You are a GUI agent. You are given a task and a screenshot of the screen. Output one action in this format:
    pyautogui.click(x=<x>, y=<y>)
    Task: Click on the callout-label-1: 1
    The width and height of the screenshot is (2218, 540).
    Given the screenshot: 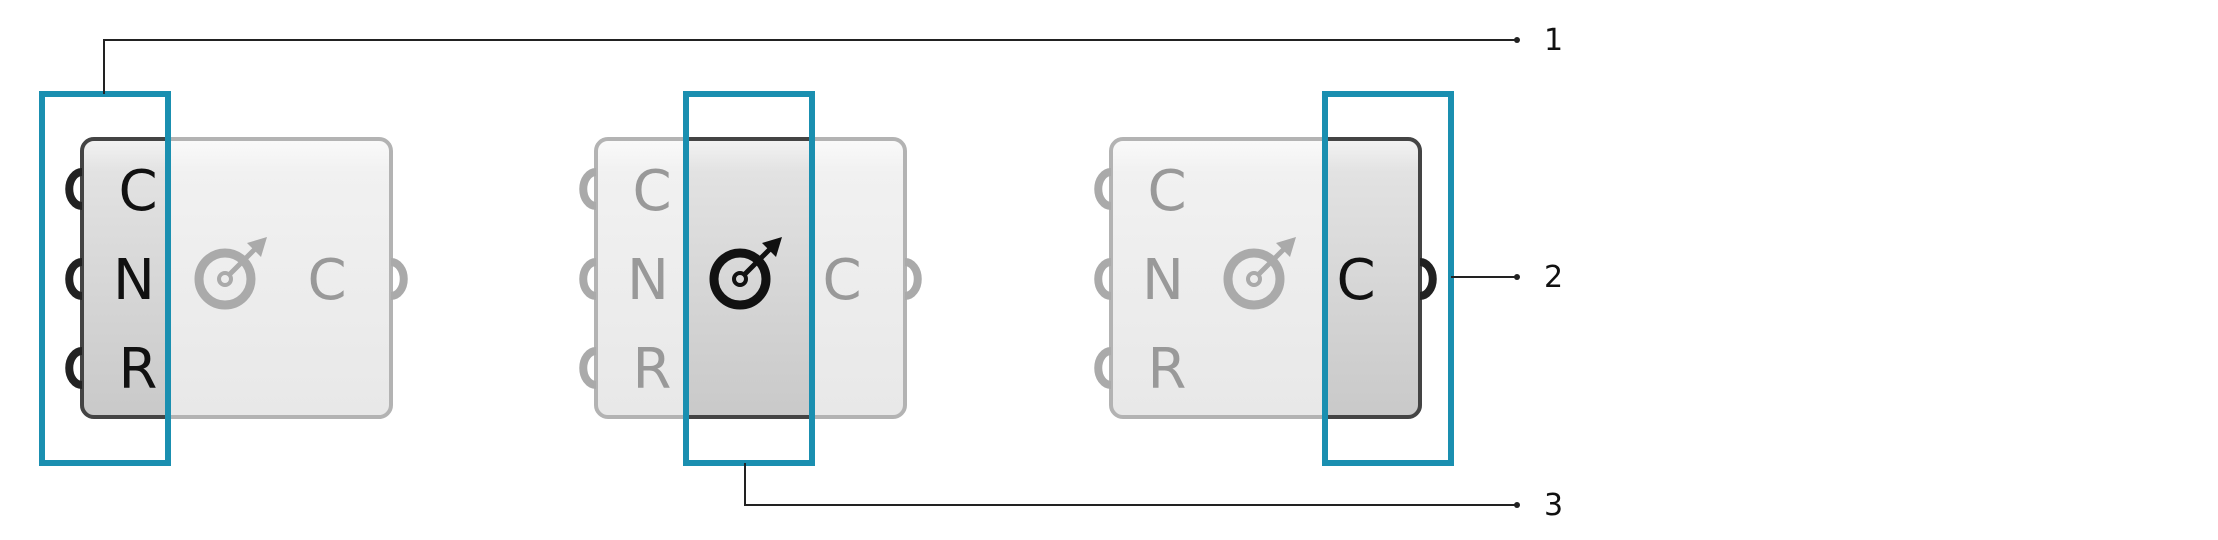 What is the action you would take?
    pyautogui.click(x=1553, y=40)
    